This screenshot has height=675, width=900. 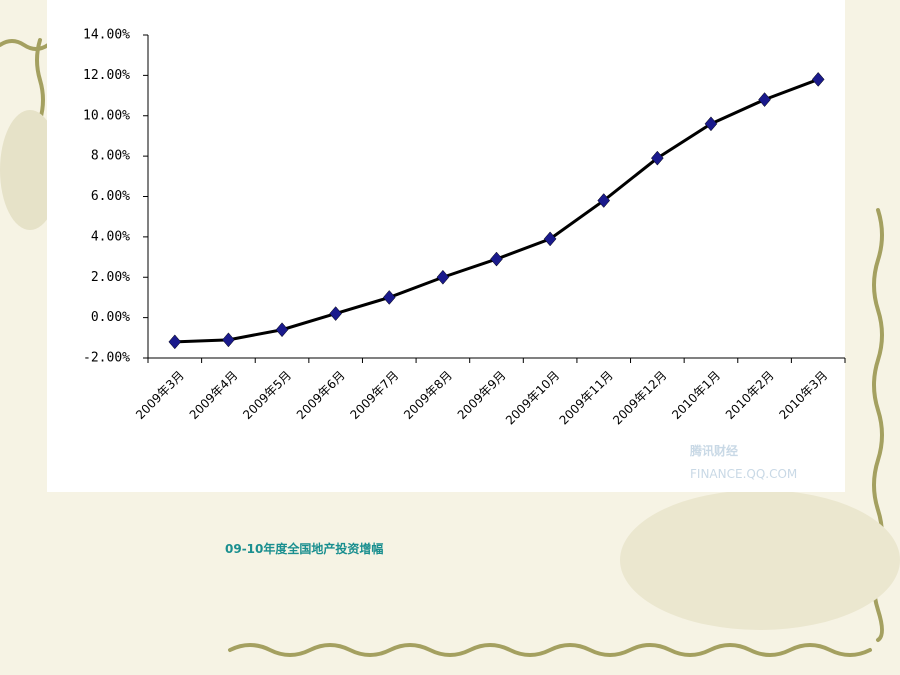 What do you see at coordinates (743, 474) in the screenshot?
I see `watermark-url: FINANCE.QQ.COM` at bounding box center [743, 474].